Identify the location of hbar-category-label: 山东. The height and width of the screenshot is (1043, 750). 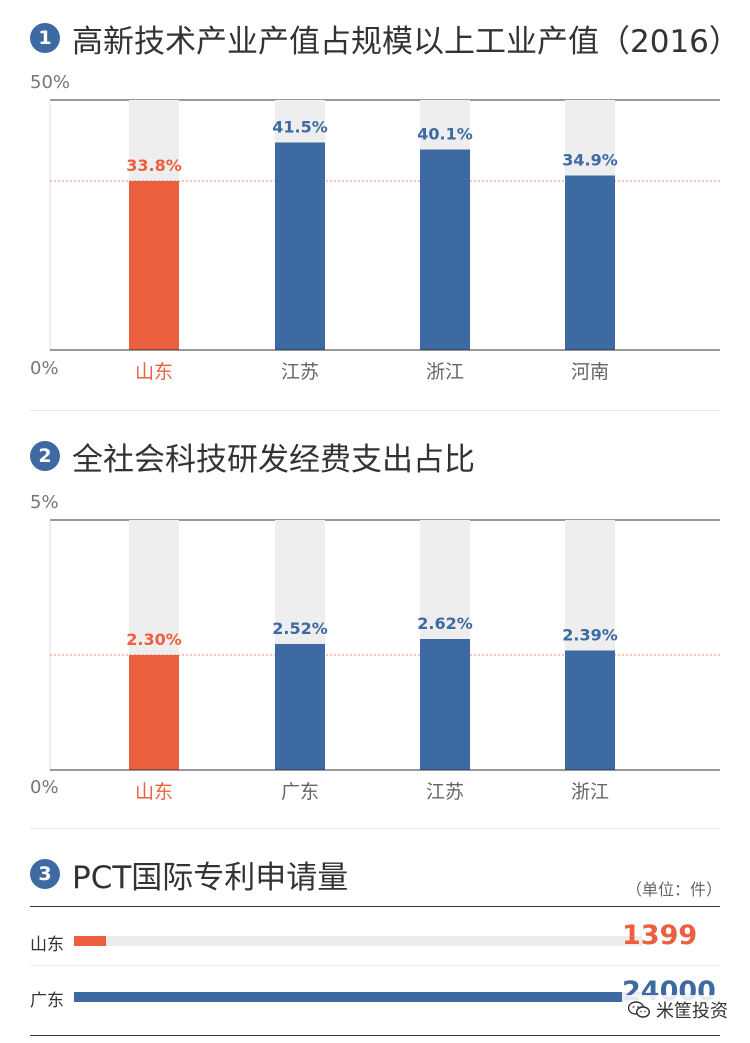
(47, 945).